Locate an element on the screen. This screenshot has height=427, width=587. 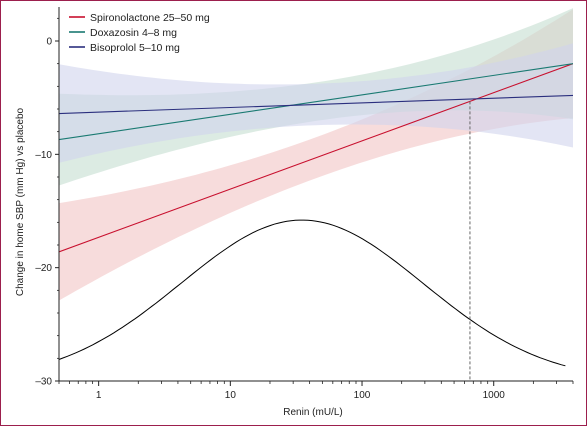
x-axis-title: Renin (mU/L) is located at coordinates (312, 412).